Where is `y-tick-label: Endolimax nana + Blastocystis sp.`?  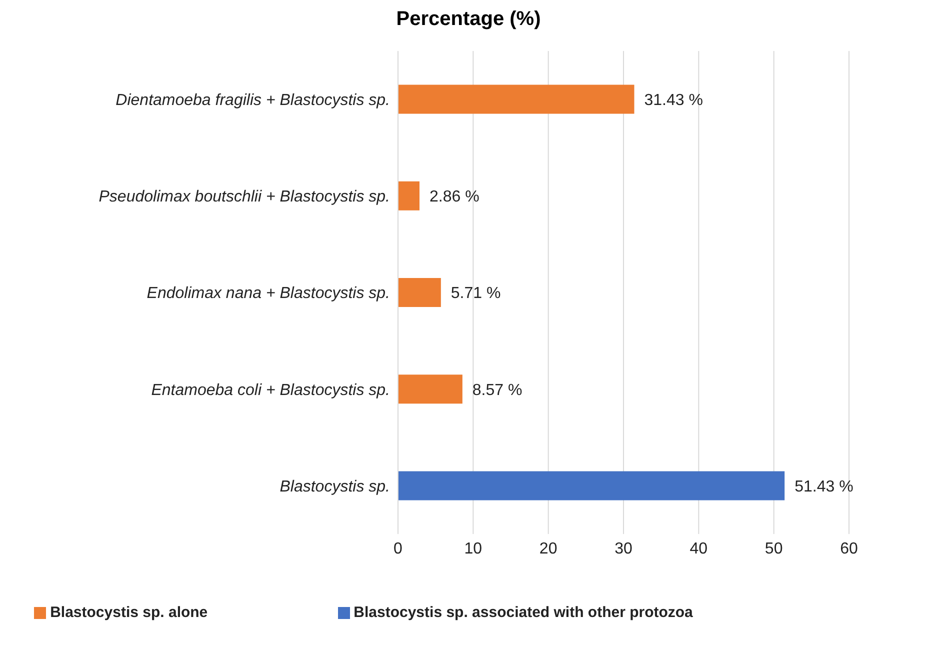 y-tick-label: Endolimax nana + Blastocystis sp. is located at coordinates (268, 293).